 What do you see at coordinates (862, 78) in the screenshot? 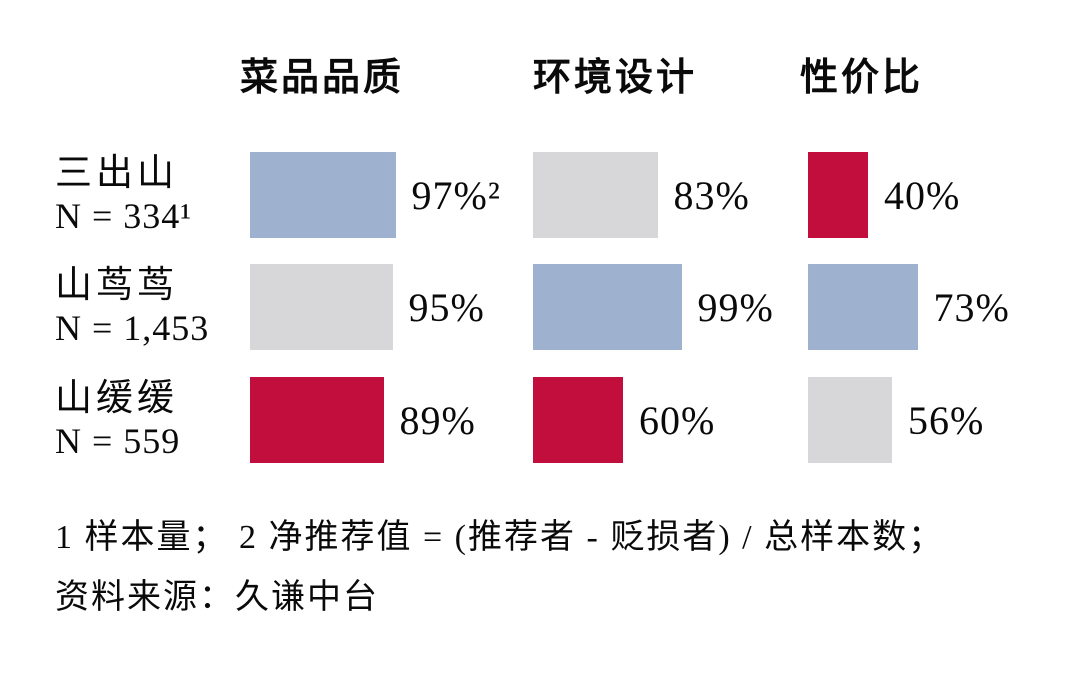
I see `column-header-value-for-money: 性价比` at bounding box center [862, 78].